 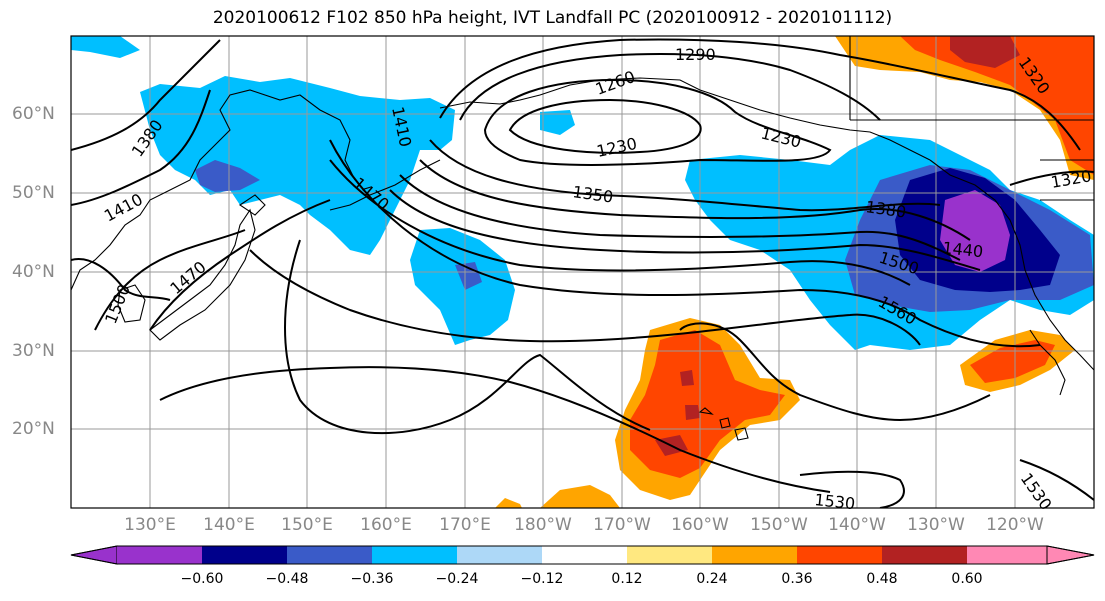 What do you see at coordinates (131, 303) in the screenshot?
I see `coast-korea` at bounding box center [131, 303].